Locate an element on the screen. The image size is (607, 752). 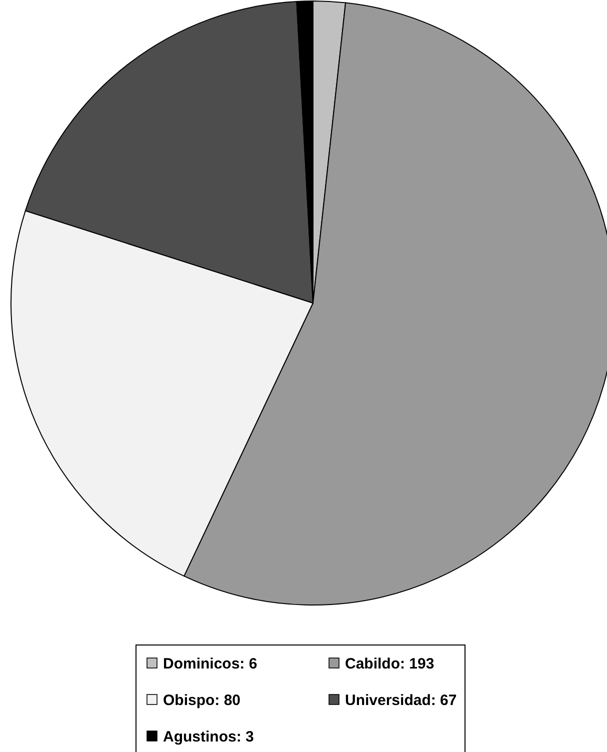
legend-label: Cabildo: 193 is located at coordinates (389, 664).